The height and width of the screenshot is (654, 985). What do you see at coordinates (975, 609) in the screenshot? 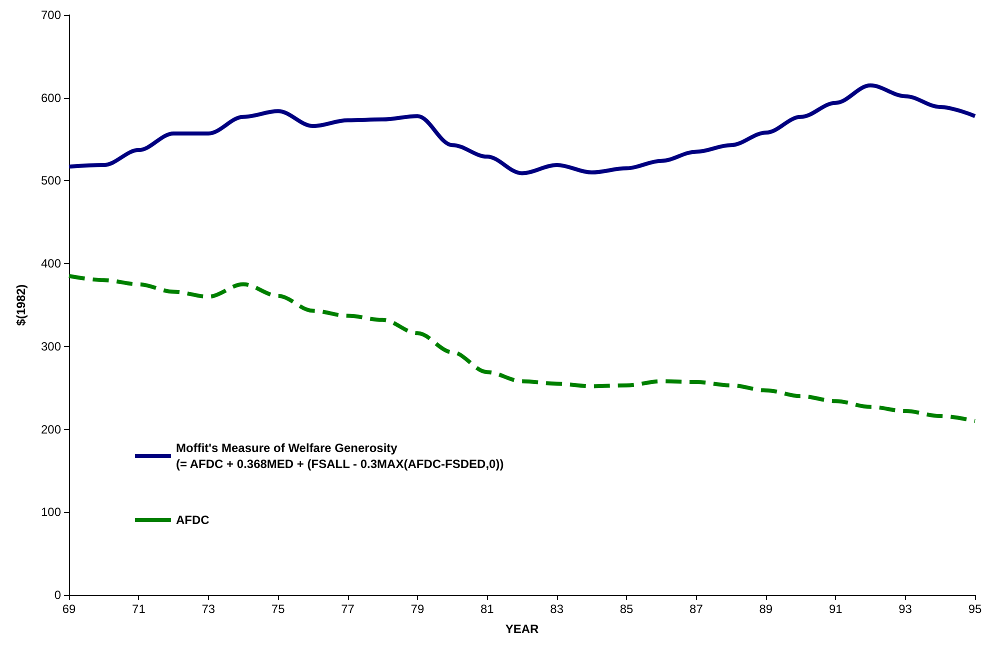
I see `x-tick-label: 95` at bounding box center [975, 609].